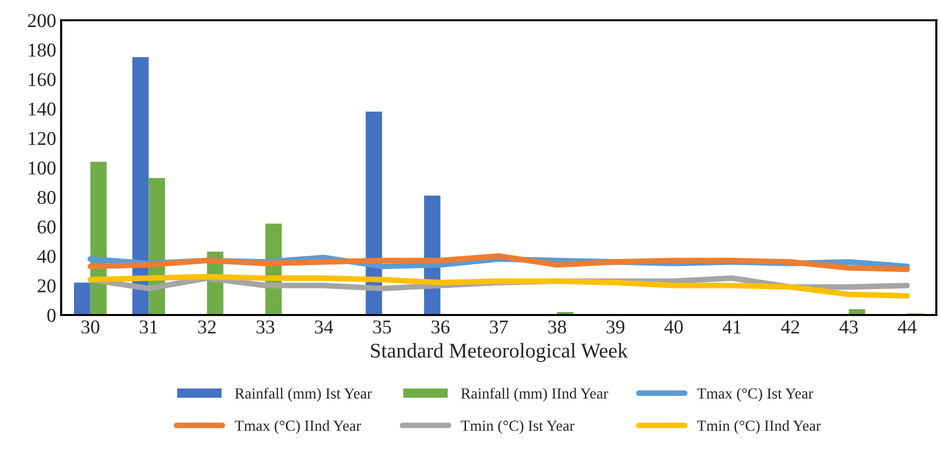  Describe the element at coordinates (47, 227) in the screenshot. I see `y-tick-label: 60` at that location.